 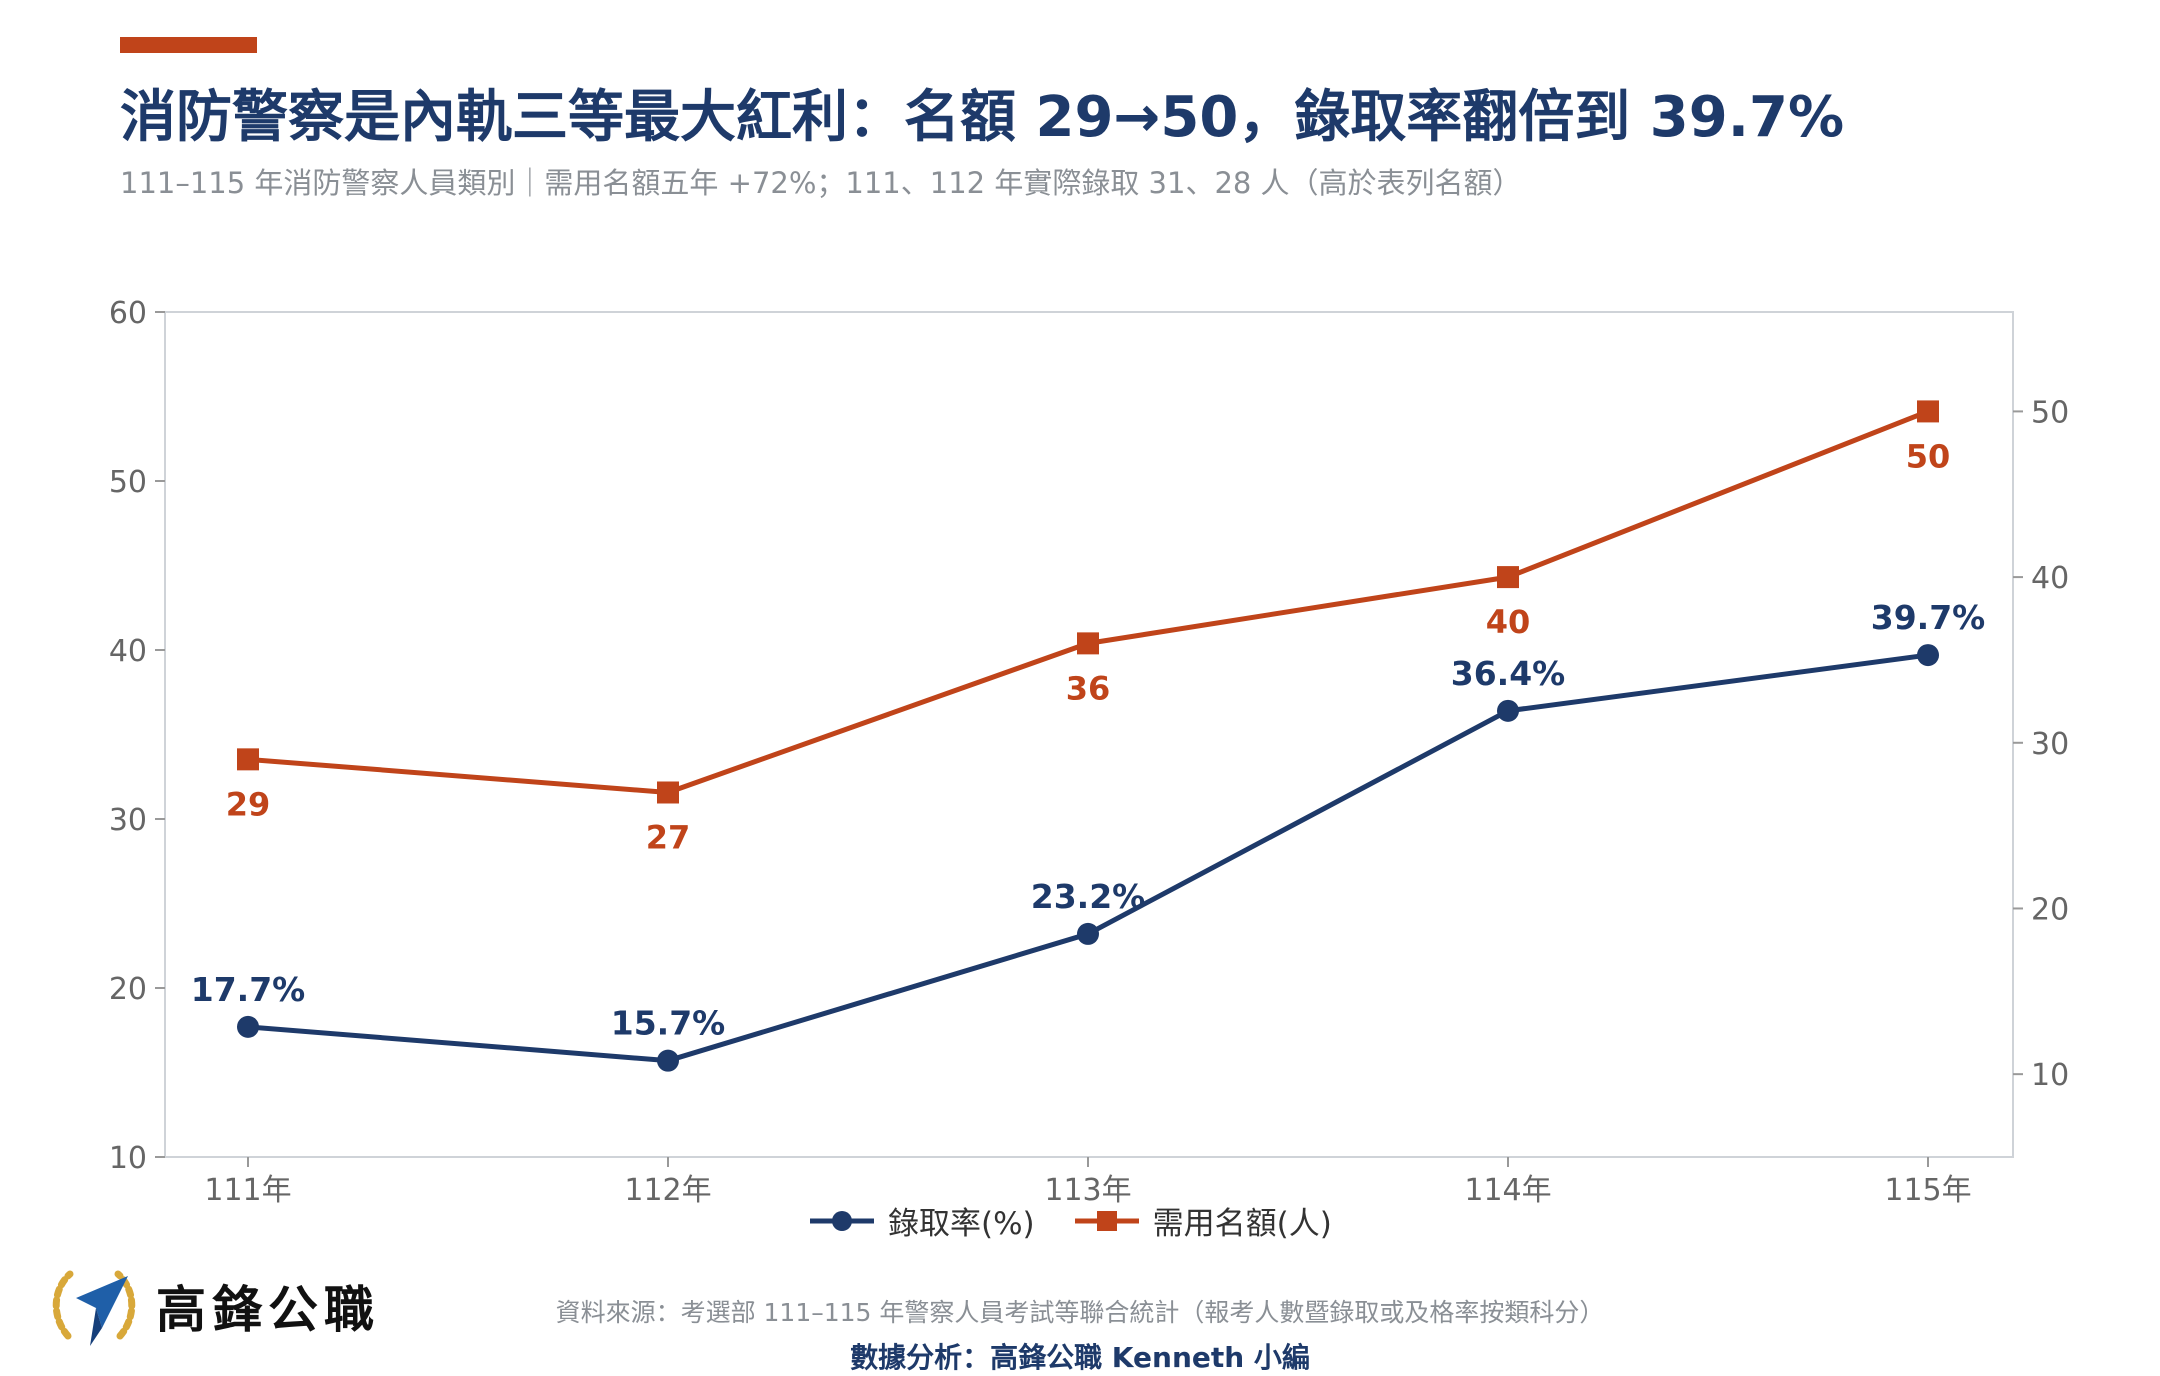 What do you see at coordinates (1071, 1220) in the screenshot?
I see `legend: 錄取率(%) 需用名額(人)` at bounding box center [1071, 1220].